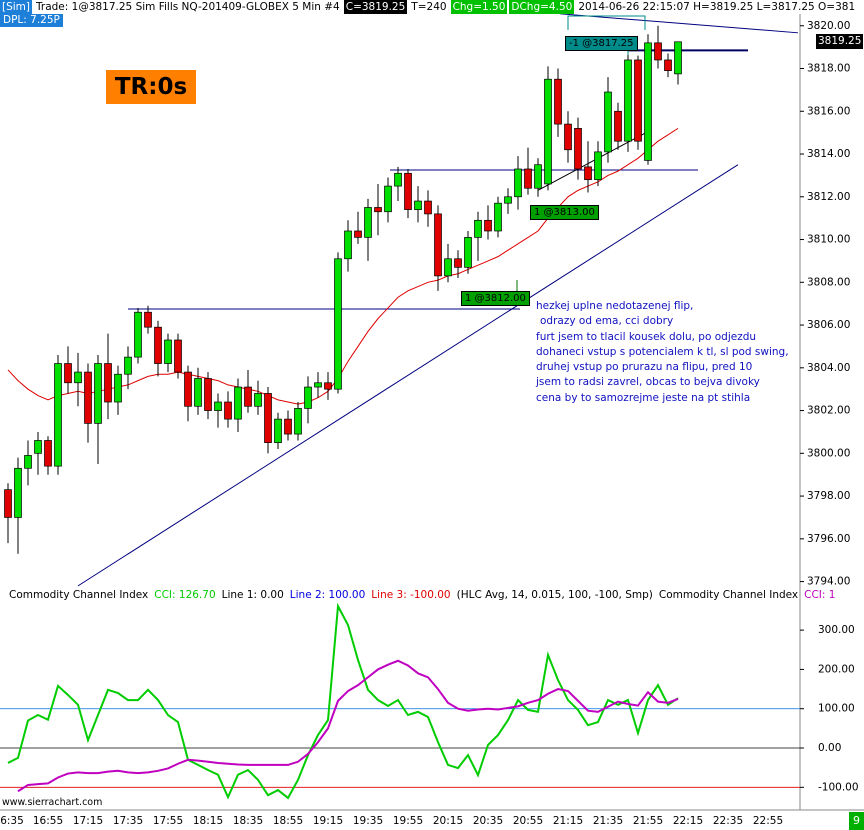 Image resolution: width=864 pixels, height=830 pixels. What do you see at coordinates (728, 821) in the screenshot?
I see `x-tick-label: 22:35` at bounding box center [728, 821].